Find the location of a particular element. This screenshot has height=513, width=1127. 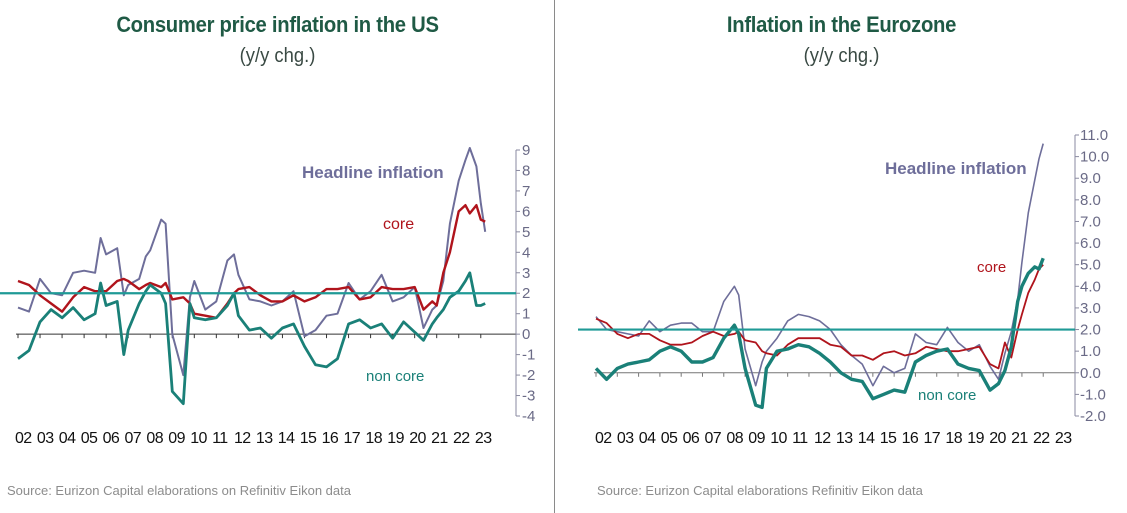

y-tick-label: 0 is located at coordinates (526, 334).